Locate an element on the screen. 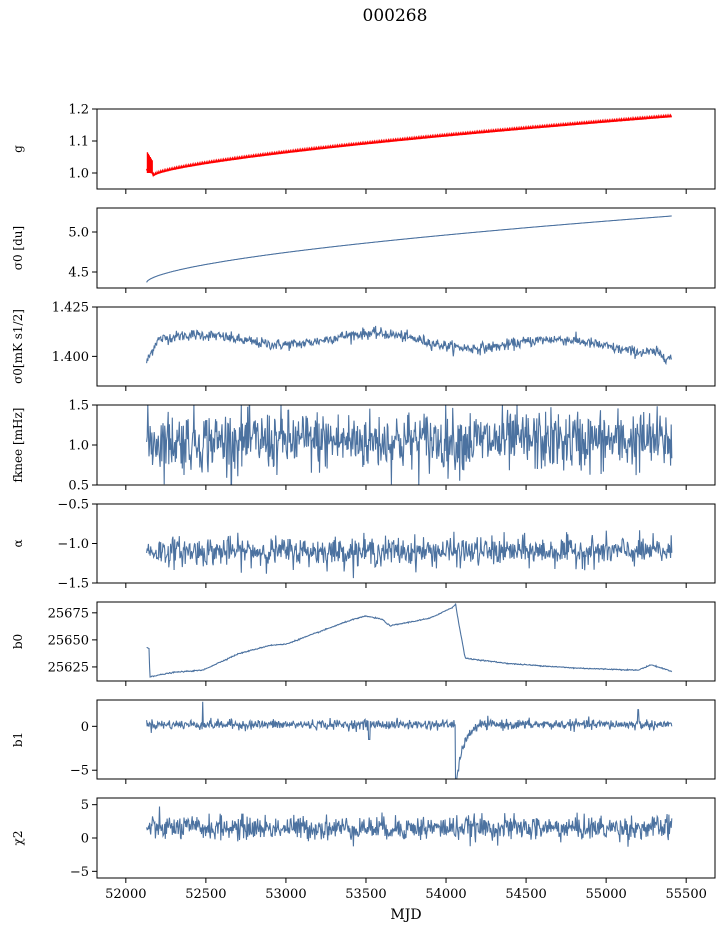 This screenshot has height=936, width=725. xtick-label: 55000 is located at coordinates (605, 894).